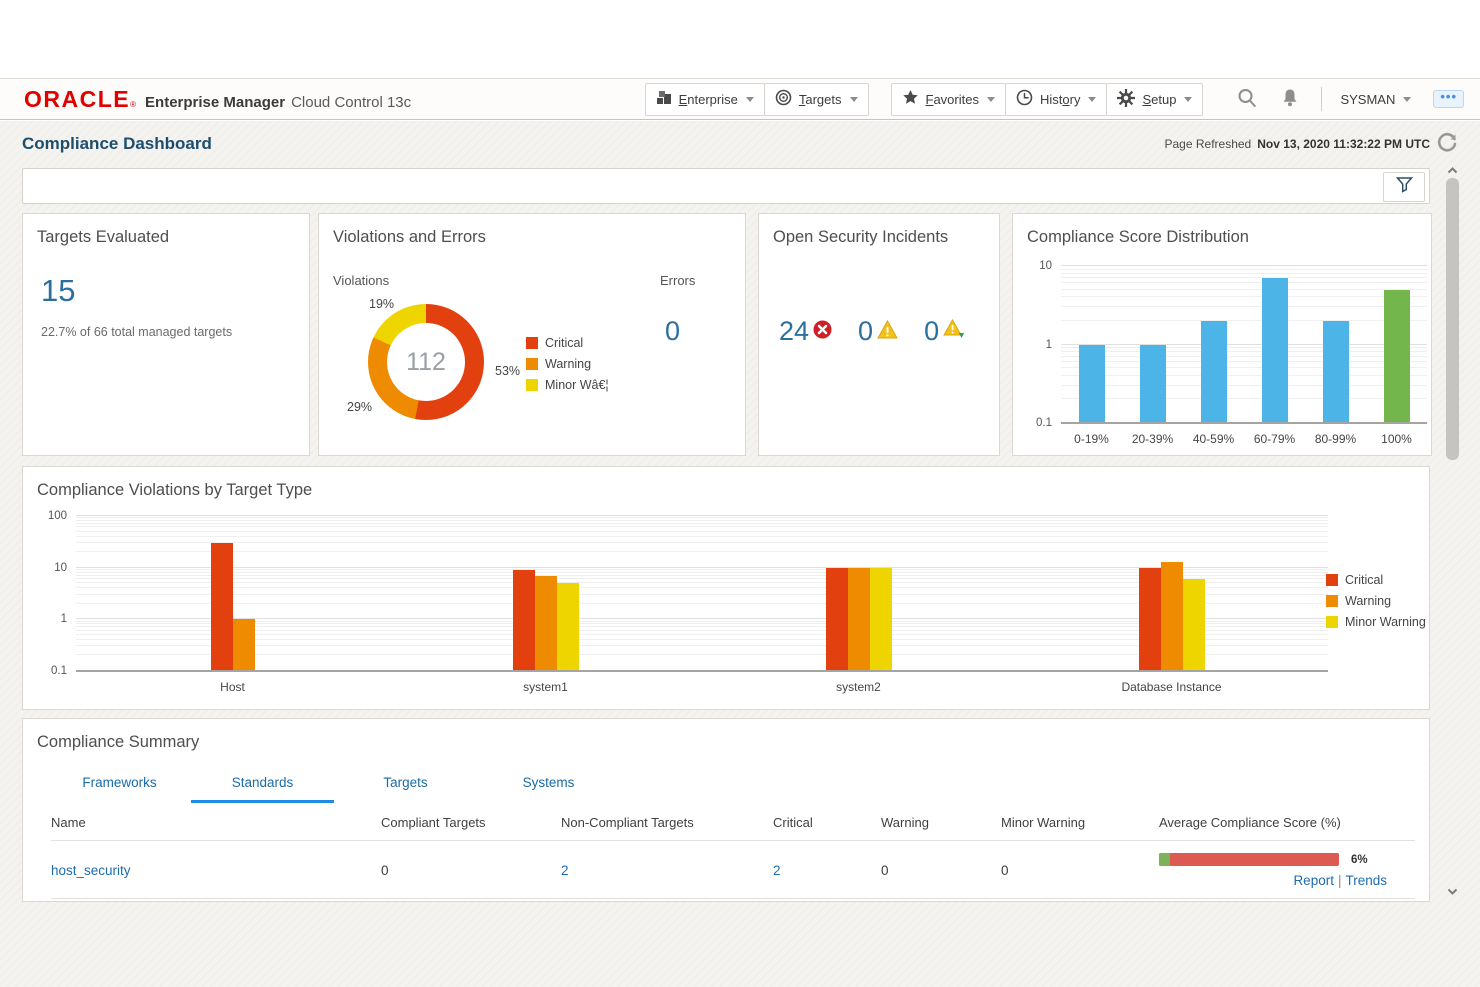 The width and height of the screenshot is (1480, 987). I want to click on critical-count-link: 2, so click(777, 870).